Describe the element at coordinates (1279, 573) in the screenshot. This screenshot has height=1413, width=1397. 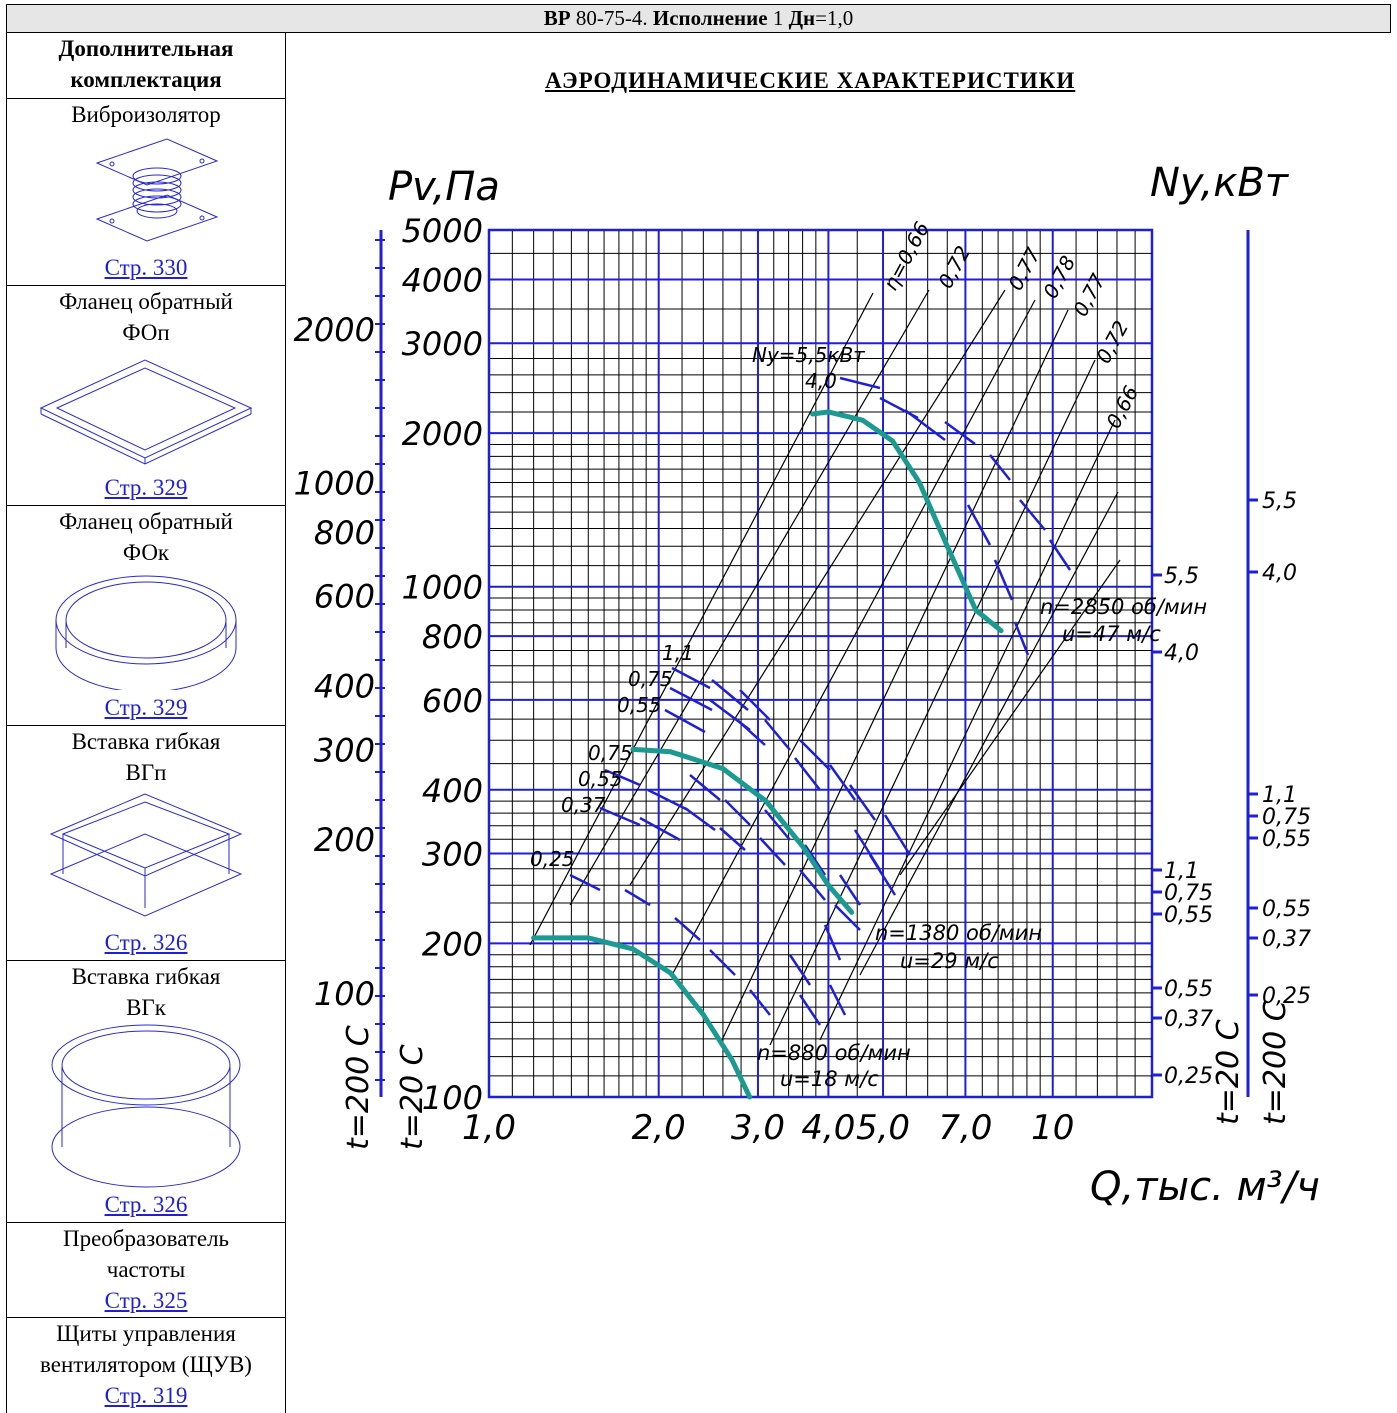
I see `power-label-200c: 4,0` at that location.